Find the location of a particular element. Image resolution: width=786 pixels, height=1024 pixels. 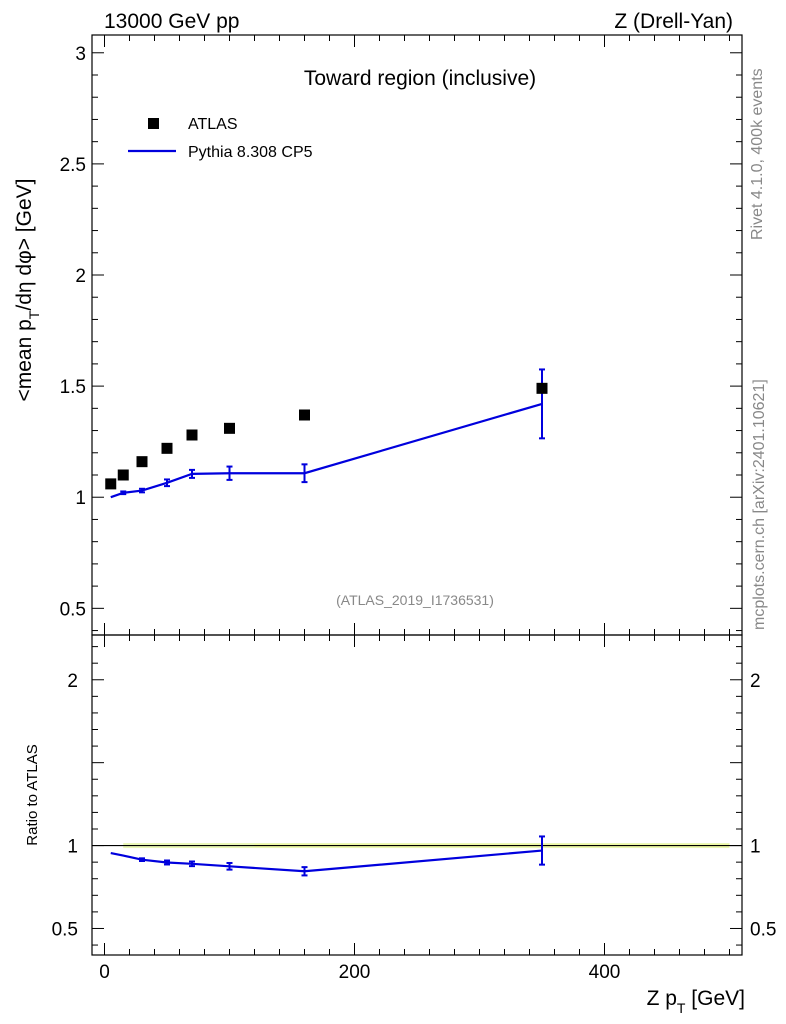

main-series is located at coordinates (326, 433).